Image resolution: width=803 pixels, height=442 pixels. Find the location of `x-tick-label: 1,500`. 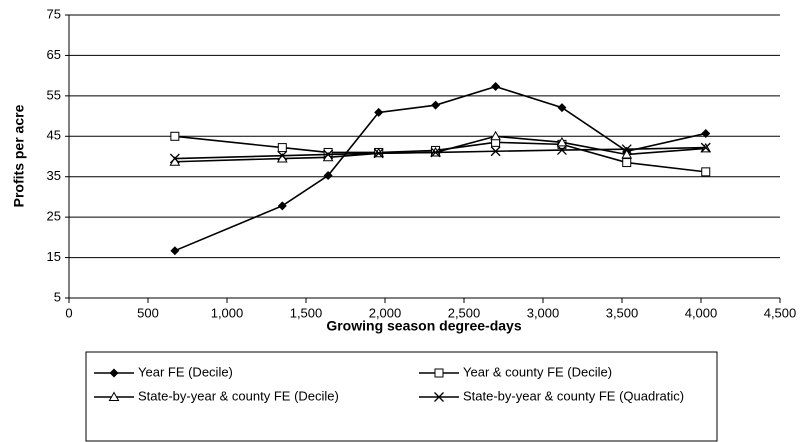

x-tick-label: 1,500 is located at coordinates (306, 312).